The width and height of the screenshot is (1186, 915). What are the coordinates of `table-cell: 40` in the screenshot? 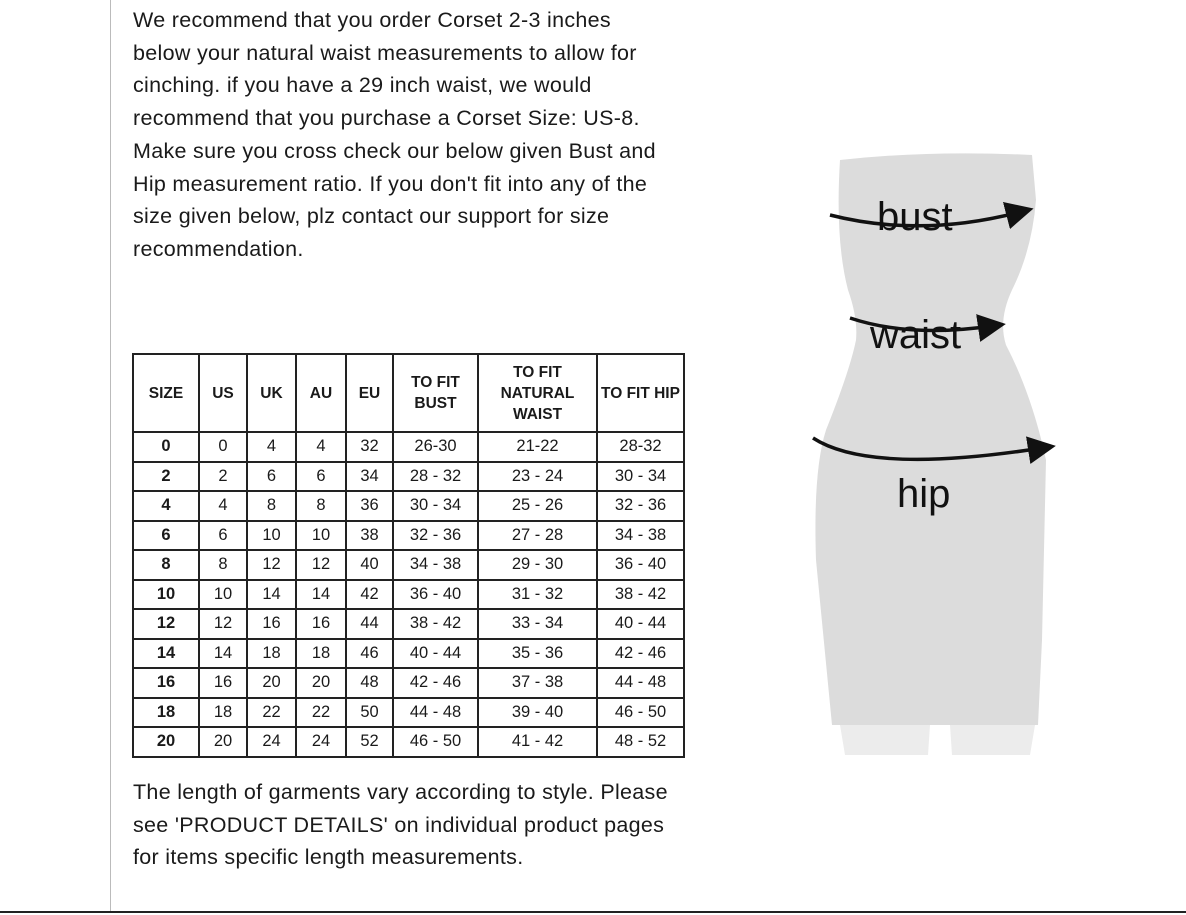 It's located at (369, 565).